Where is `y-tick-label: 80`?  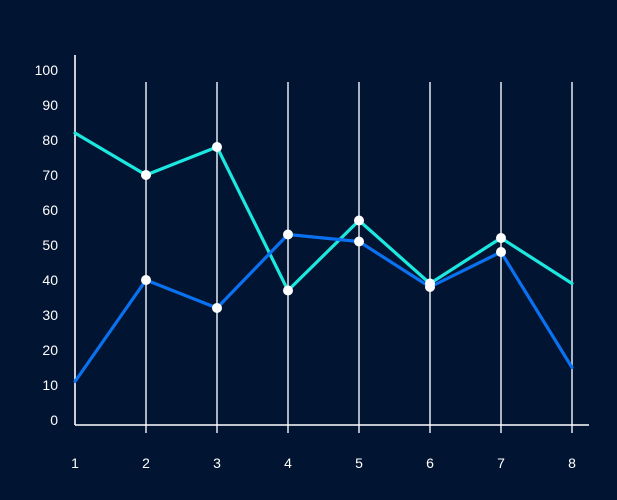 y-tick-label: 80 is located at coordinates (50, 140).